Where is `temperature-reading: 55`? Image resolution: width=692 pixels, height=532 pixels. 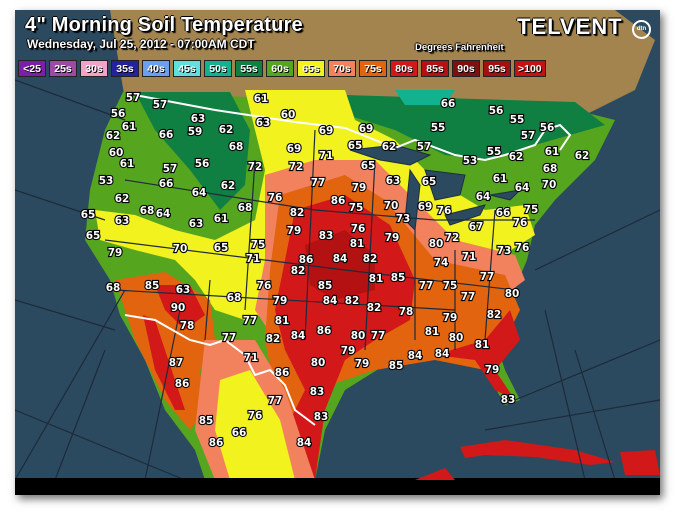 temperature-reading: 55 is located at coordinates (494, 152).